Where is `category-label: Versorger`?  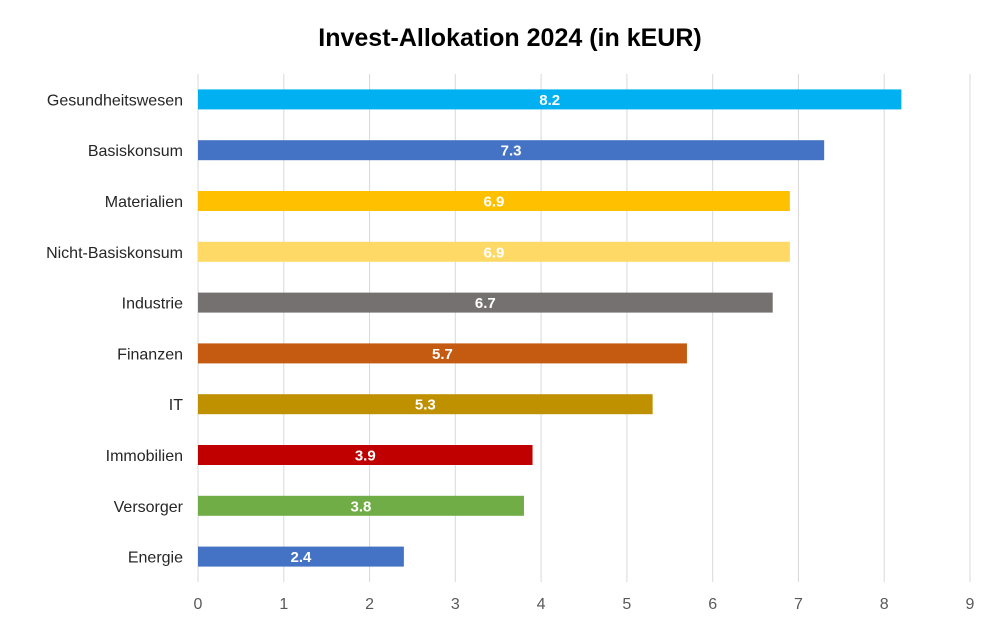
category-label: Versorger is located at coordinates (149, 507).